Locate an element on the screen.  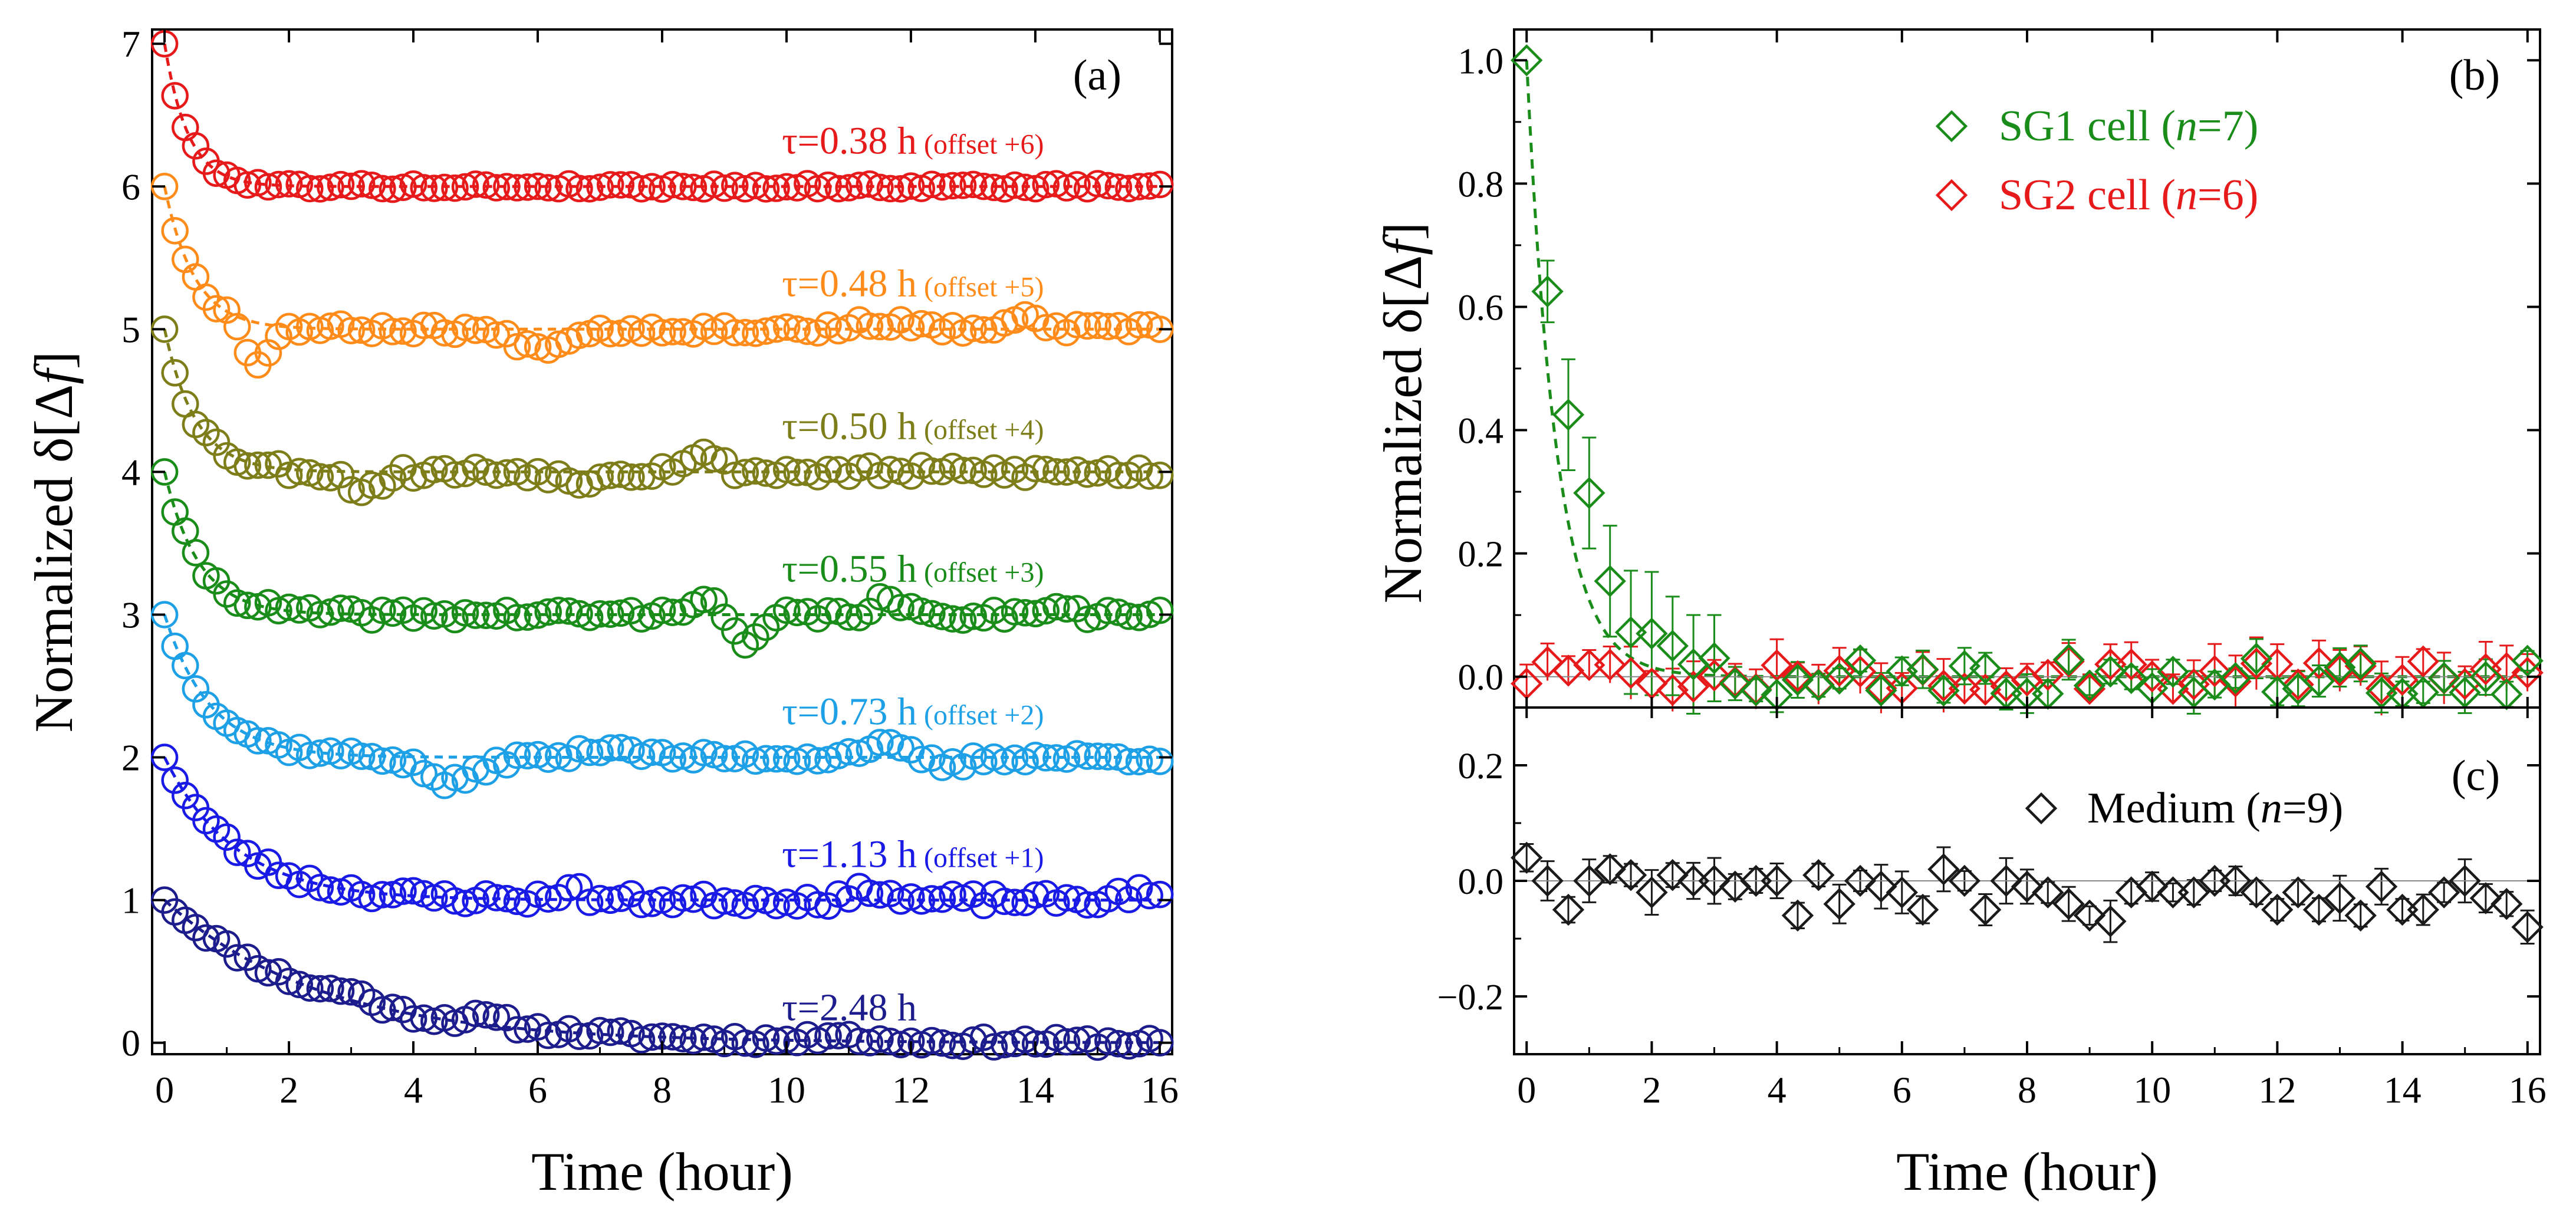
legend-label-sg2: SG2 cell (n=6) is located at coordinates (2128, 195).